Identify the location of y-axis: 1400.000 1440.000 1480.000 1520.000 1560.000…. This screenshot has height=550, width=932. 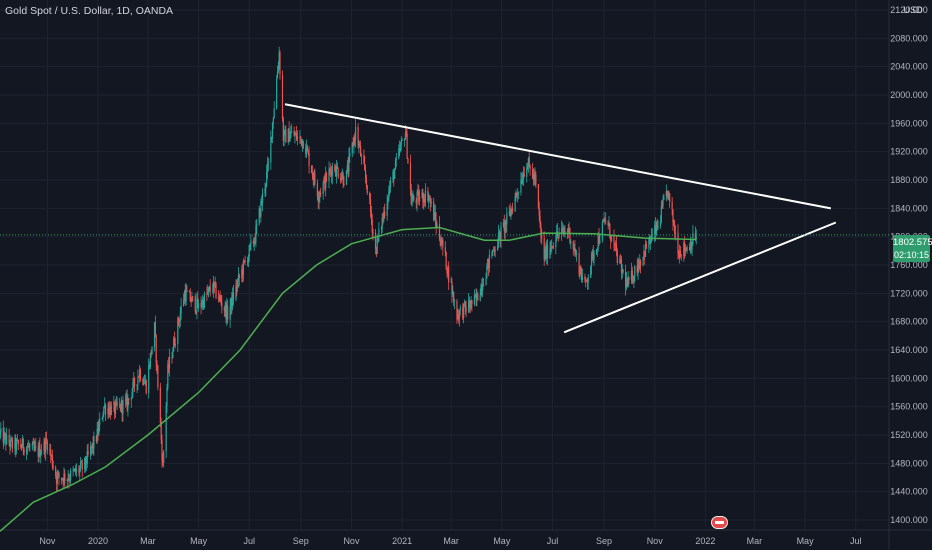
(909, 265).